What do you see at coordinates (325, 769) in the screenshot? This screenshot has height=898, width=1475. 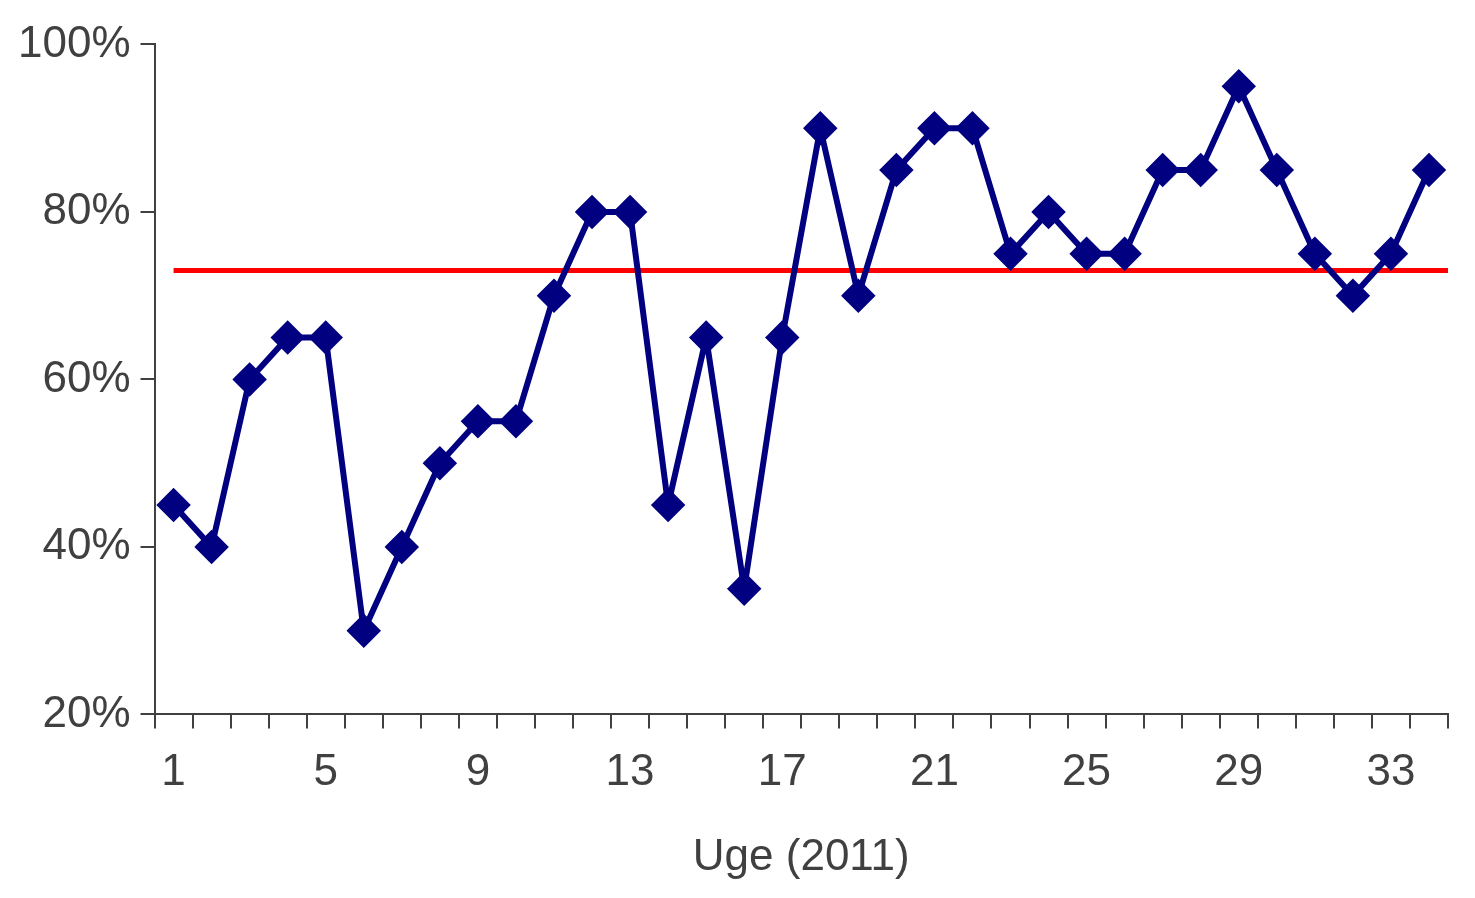 I see `x-tick-label: 5` at bounding box center [325, 769].